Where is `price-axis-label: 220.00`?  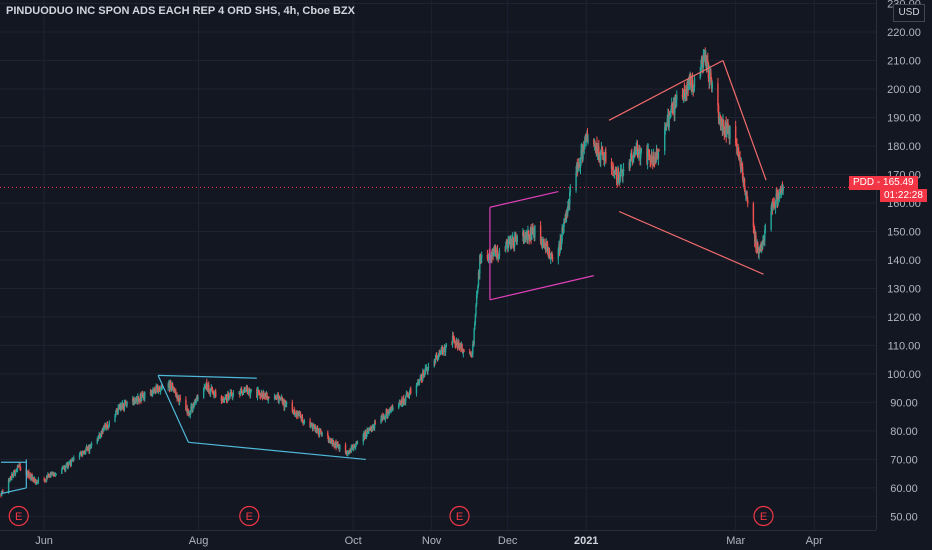 price-axis-label: 220.00 is located at coordinates (904, 33).